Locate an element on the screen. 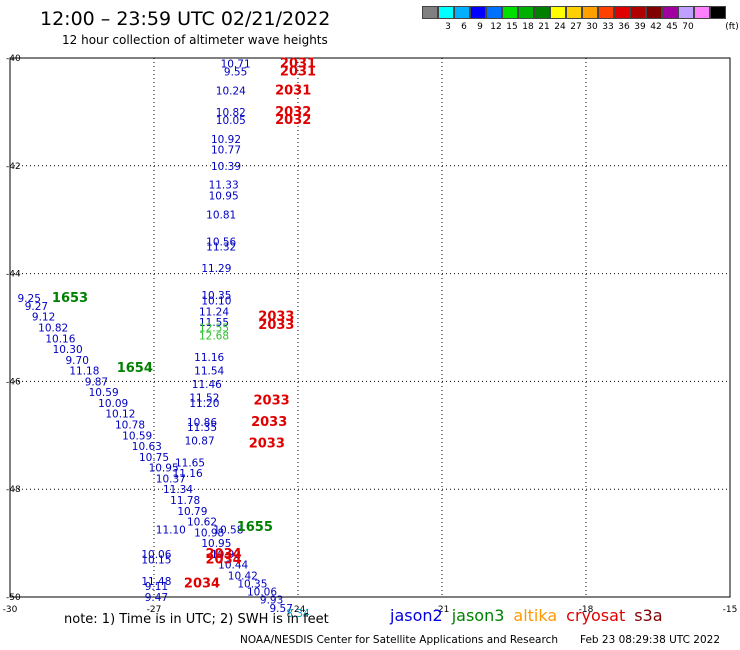 The height and width of the screenshot is (650, 740). data-point-label: 9.25 is located at coordinates (29, 299).